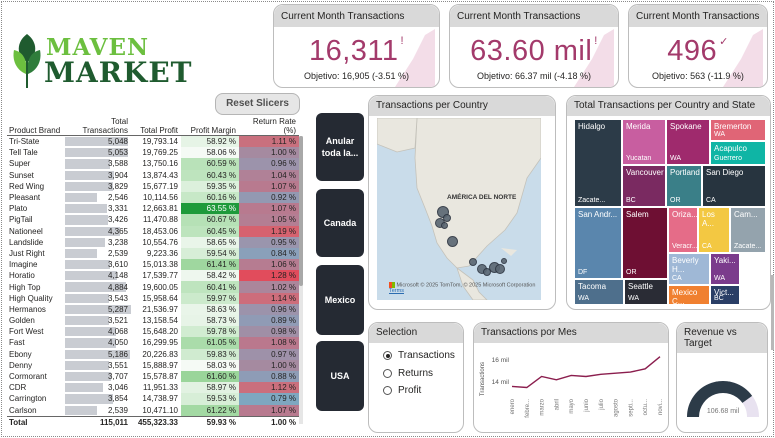  What do you see at coordinates (598, 243) in the screenshot?
I see `treemap-cell: San Andr... DF` at bounding box center [598, 243].